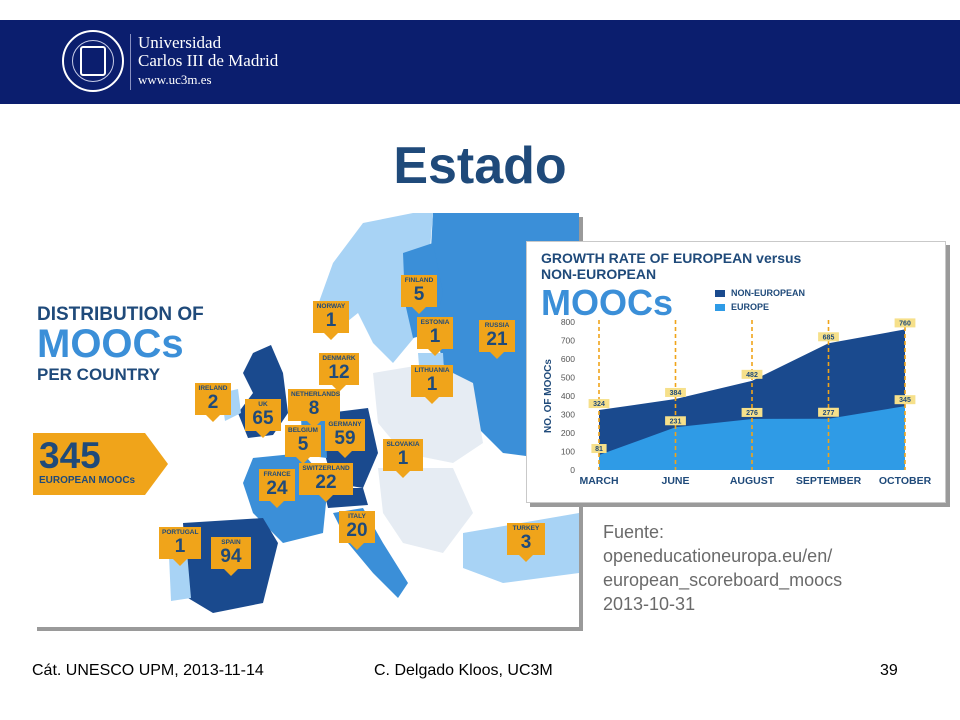  I want to click on country-badge-denmark: DENMARK 12, so click(339, 372).